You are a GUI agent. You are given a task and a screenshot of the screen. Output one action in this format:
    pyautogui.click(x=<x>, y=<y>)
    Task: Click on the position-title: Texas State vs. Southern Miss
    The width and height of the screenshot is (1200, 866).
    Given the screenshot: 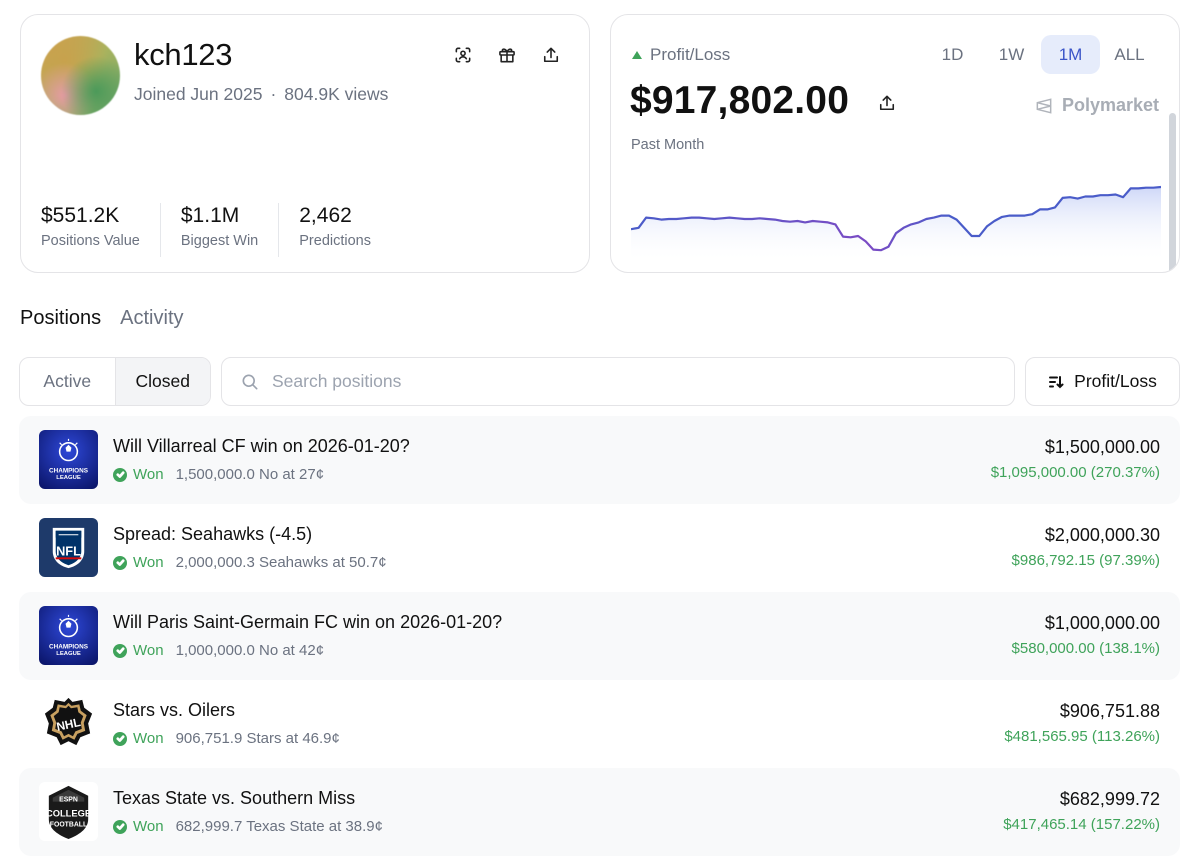 What is the action you would take?
    pyautogui.click(x=234, y=798)
    